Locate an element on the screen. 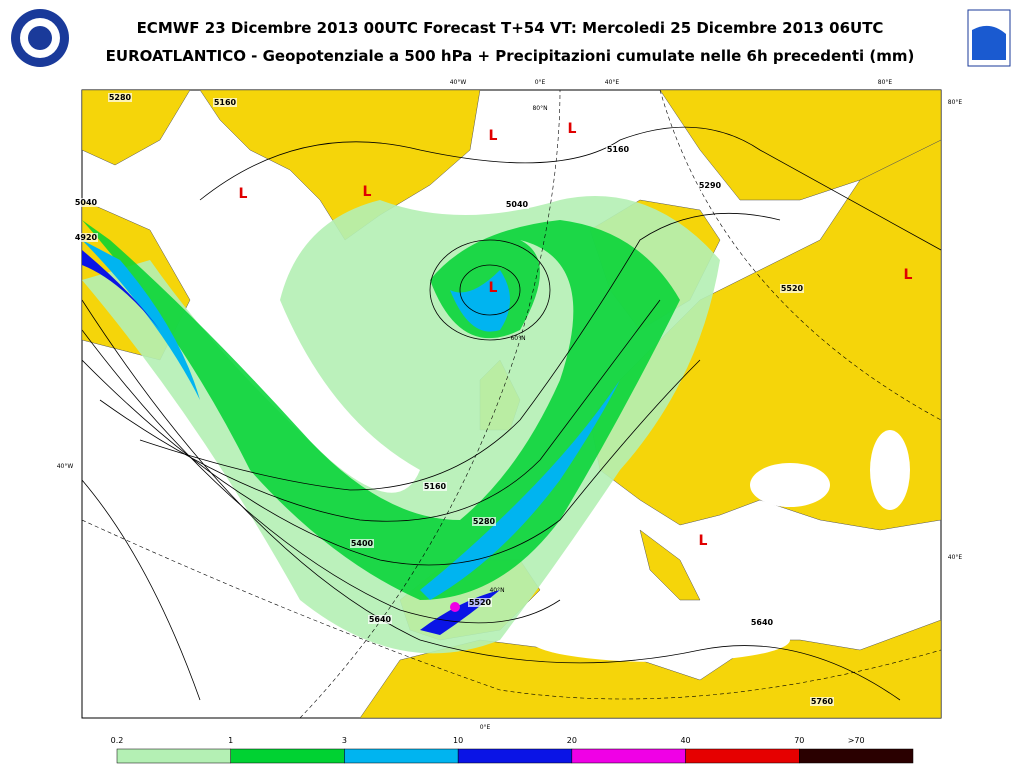  contour-label: 5290 is located at coordinates (710, 185).